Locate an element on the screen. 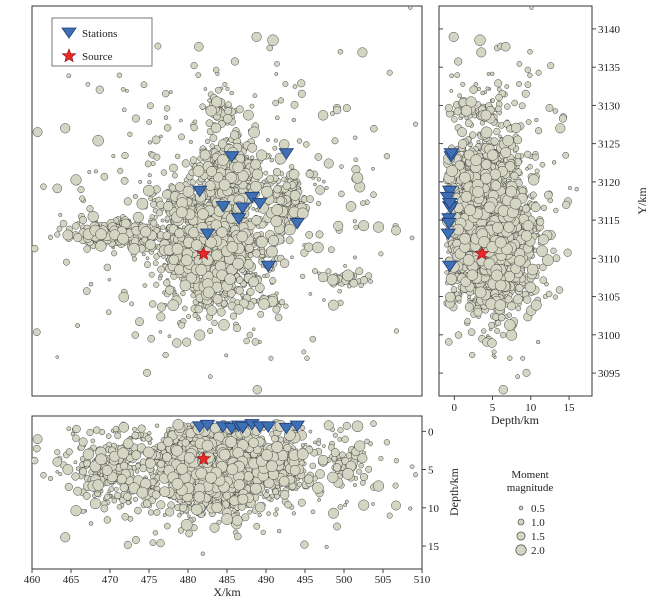  depth-y-view-events is located at coordinates (510, 200).